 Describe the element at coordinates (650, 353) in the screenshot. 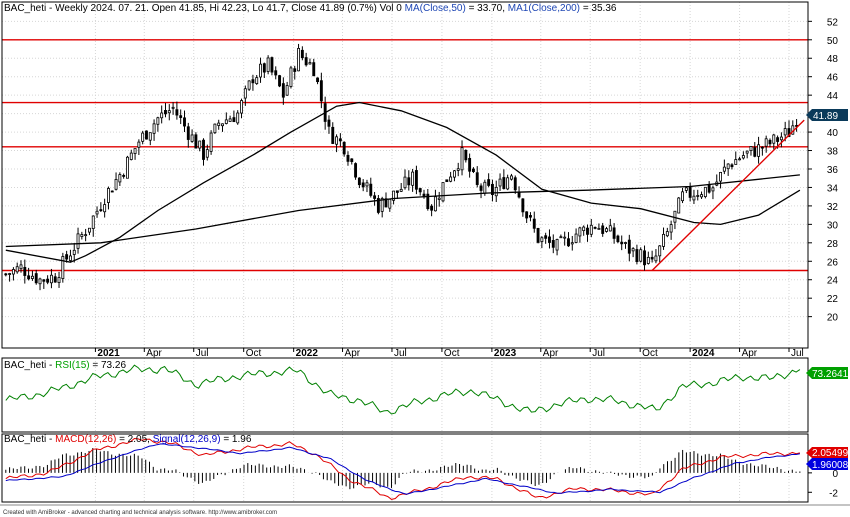

I see `x-tick-label: Oct` at that location.